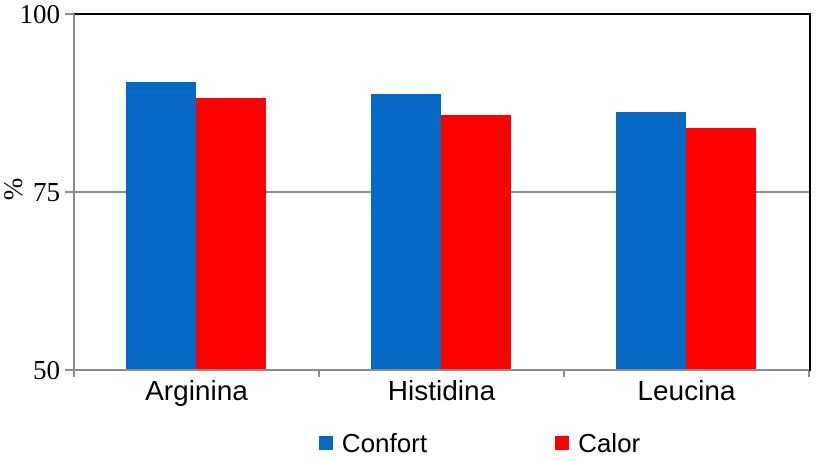  I want to click on bar-calor-leucina, so click(721, 248).